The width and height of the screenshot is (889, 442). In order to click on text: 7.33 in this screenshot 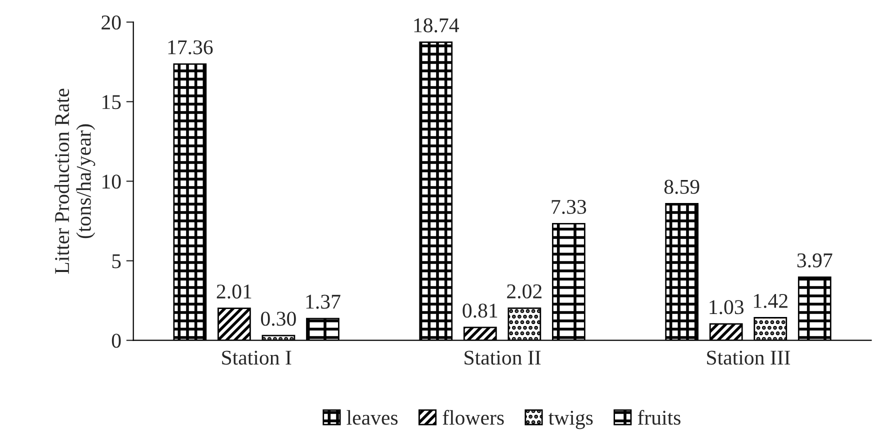, I will do `click(569, 207)`.